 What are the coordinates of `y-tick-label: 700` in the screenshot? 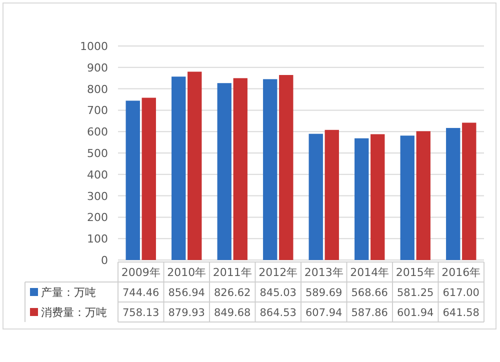 It's located at (97, 111).